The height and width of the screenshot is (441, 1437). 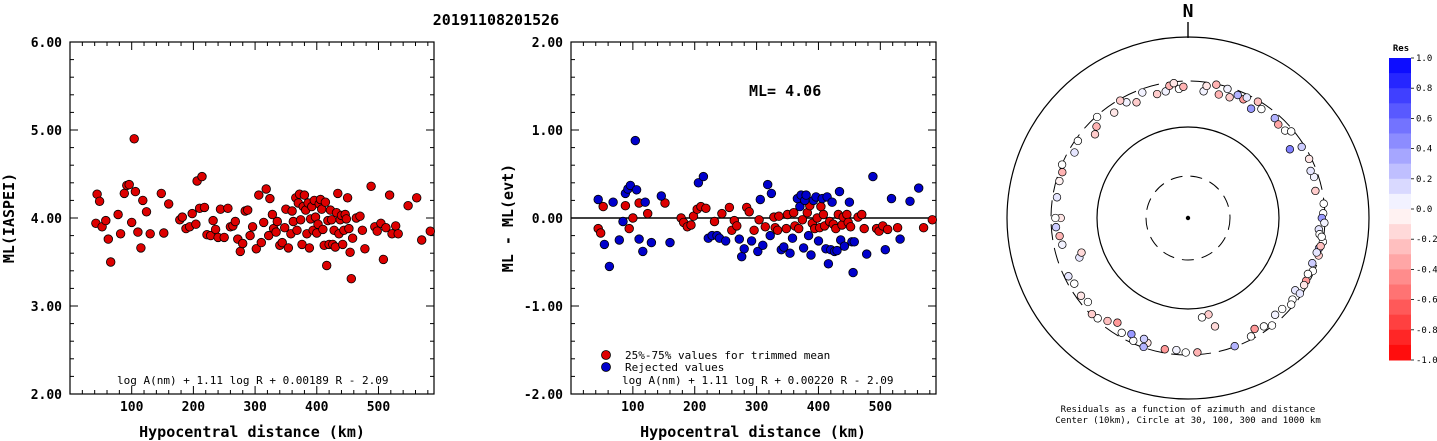 I want to click on ml-annotation: ML= 4.06, so click(x=785, y=91).